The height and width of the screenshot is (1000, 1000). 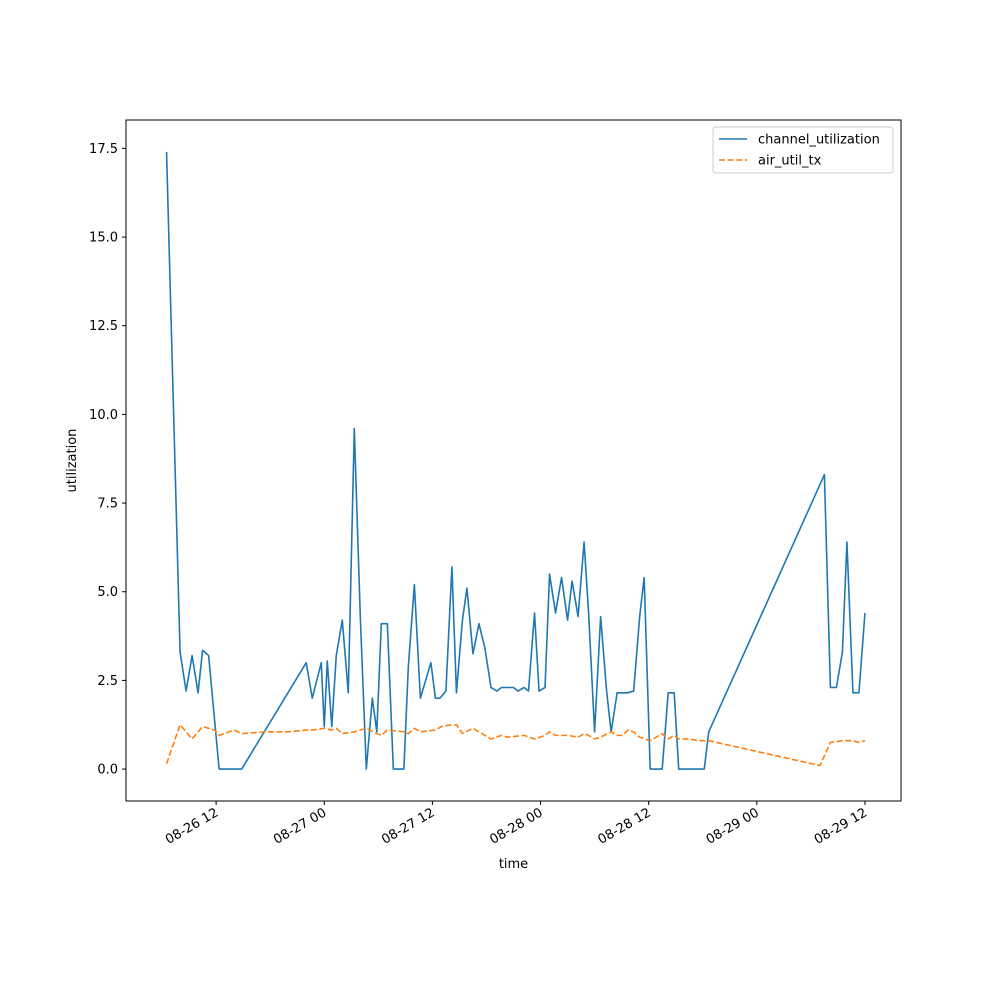 I want to click on x-axis-label: time, so click(x=513, y=864).